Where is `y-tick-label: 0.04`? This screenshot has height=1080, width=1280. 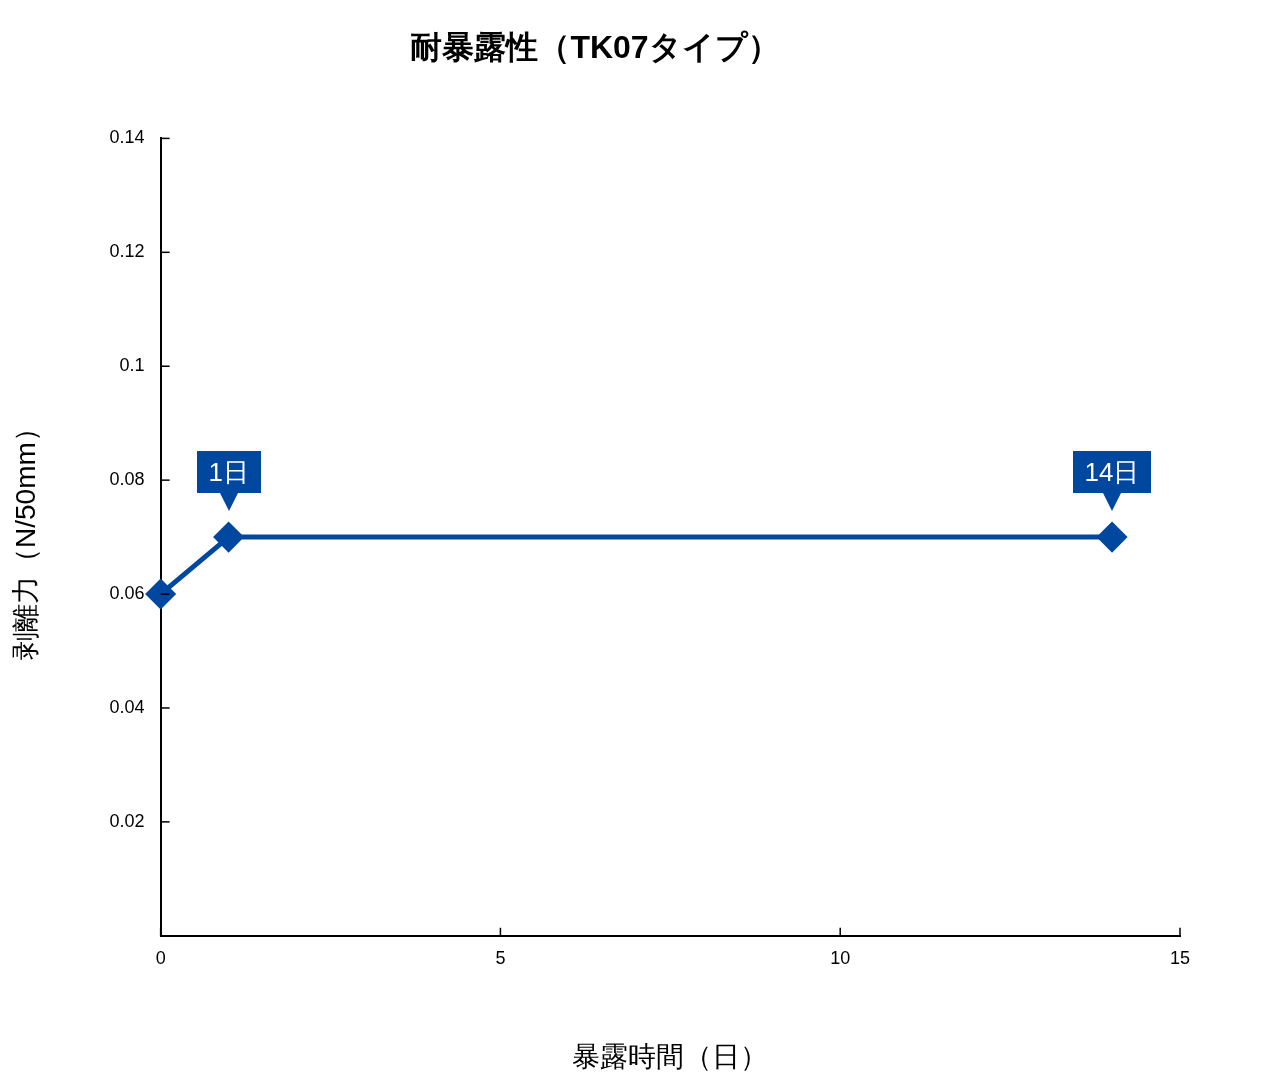
y-tick-label: 0.04 is located at coordinates (127, 706).